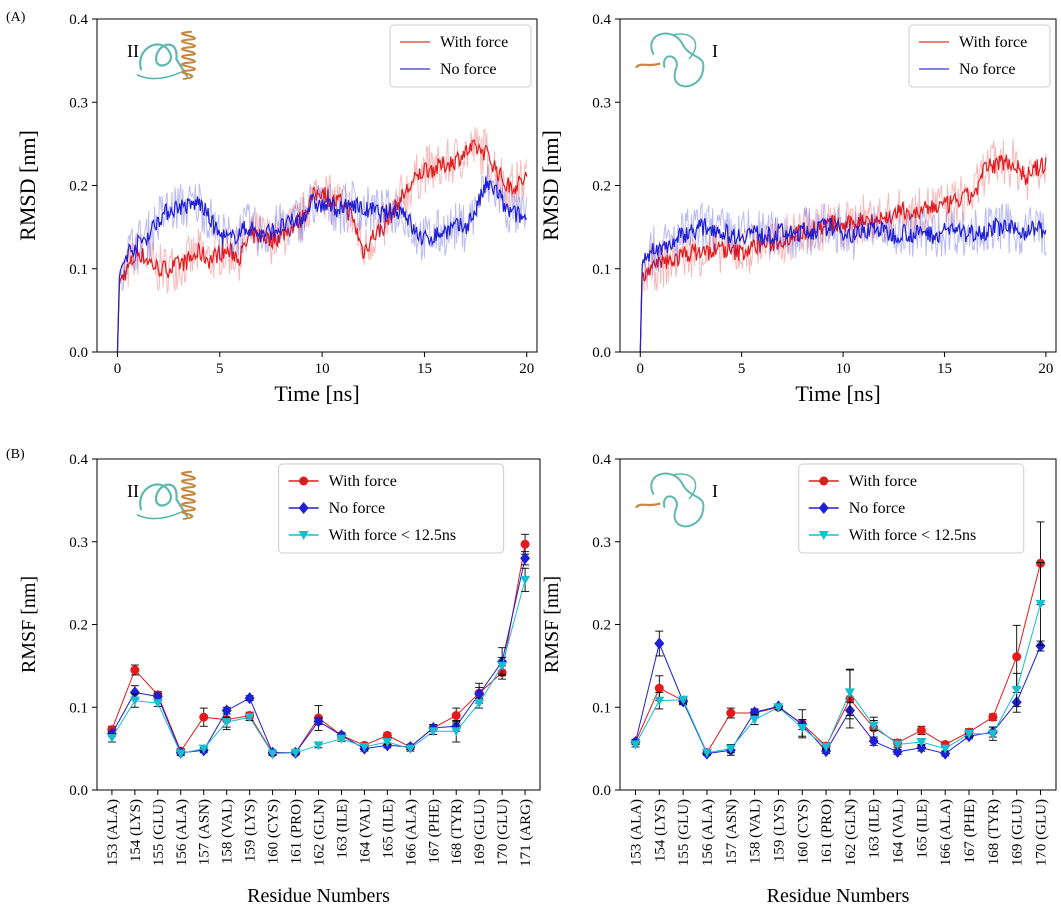 This screenshot has width=1061, height=909. I want to click on x-tick-label: 171 (ARG), so click(526, 833).